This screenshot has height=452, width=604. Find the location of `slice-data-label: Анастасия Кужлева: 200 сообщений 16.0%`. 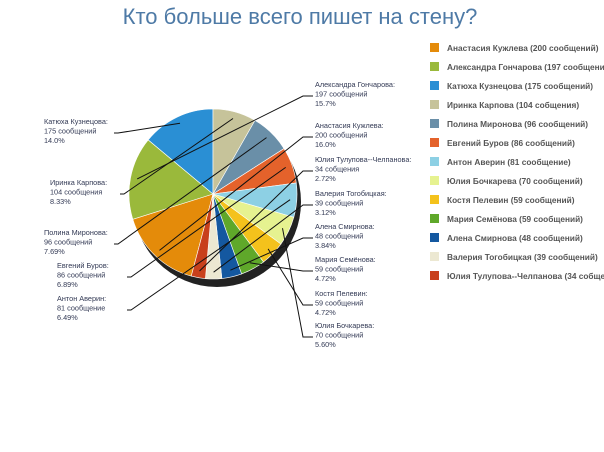

slice-data-label: Анастасия Кужлева: 200 сообщений 16.0% is located at coordinates (349, 135).